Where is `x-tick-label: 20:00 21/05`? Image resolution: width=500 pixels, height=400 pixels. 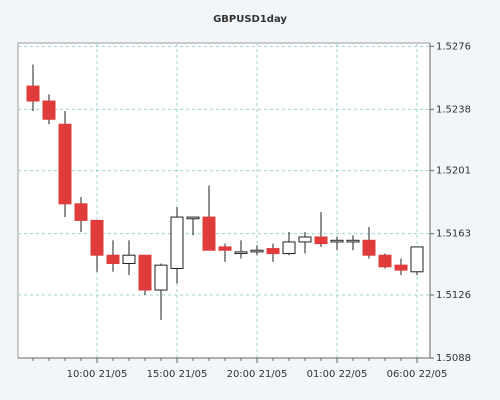
x-tick-label: 20:00 21/05 is located at coordinates (257, 374).